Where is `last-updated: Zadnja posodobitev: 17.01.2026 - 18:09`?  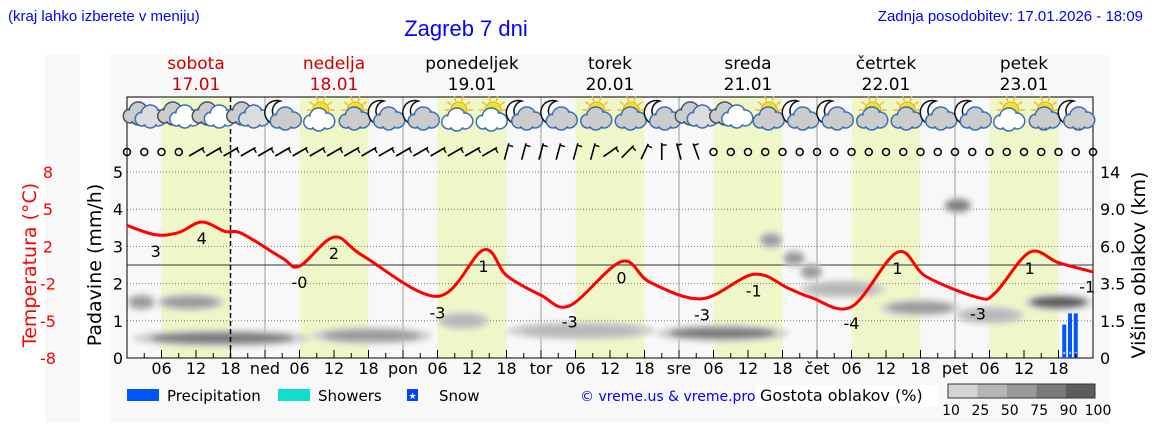
last-updated: Zadnja posodobitev: 17.01.2026 - 18:09 is located at coordinates (1010, 16).